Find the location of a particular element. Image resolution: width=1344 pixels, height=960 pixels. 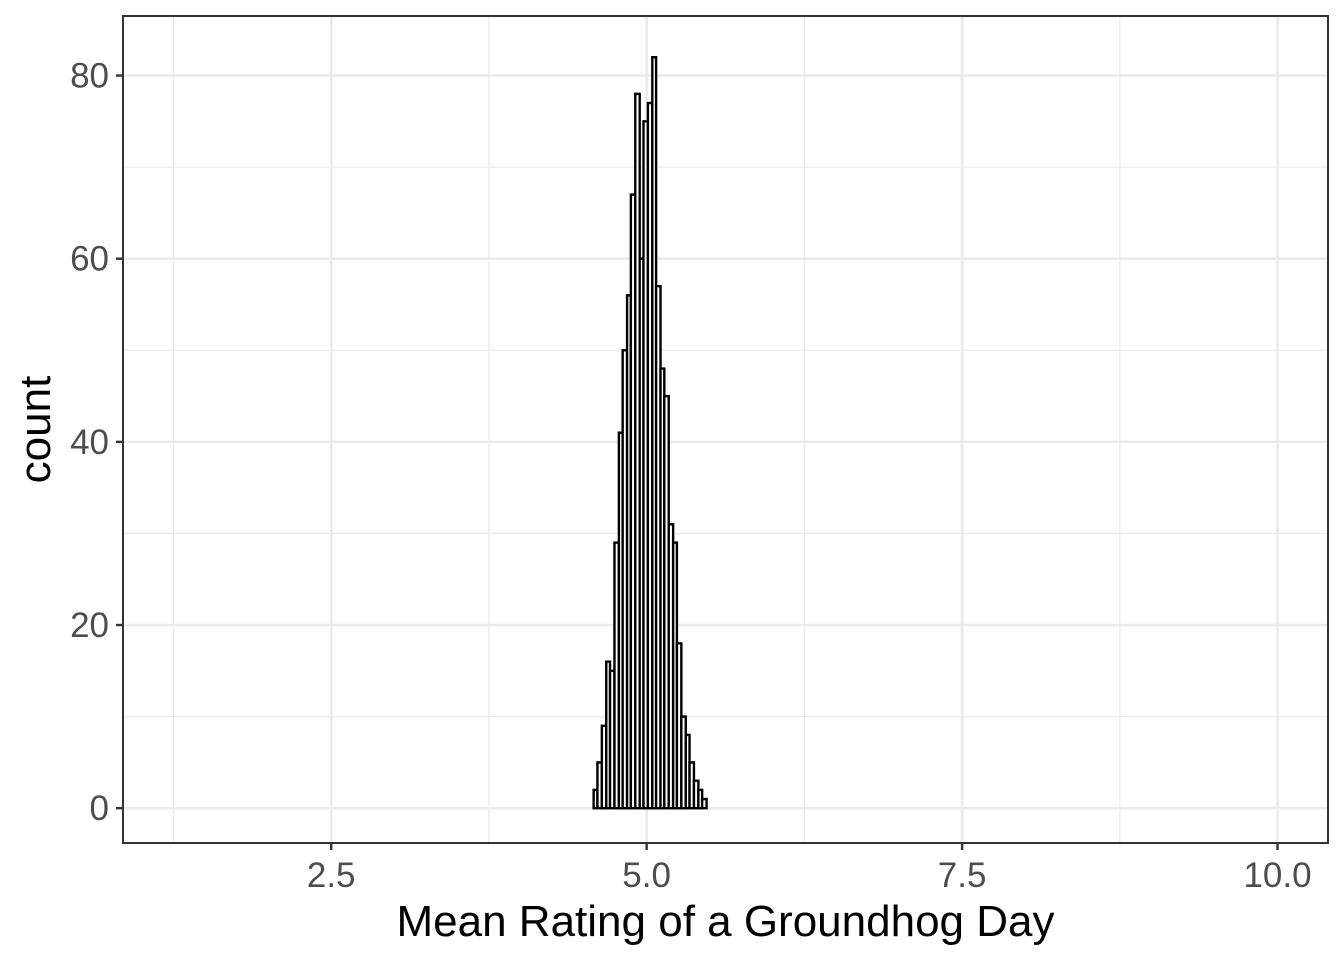

x-axis-ticks: 2.5 5.0 7.5 10.0 is located at coordinates (809, 869).